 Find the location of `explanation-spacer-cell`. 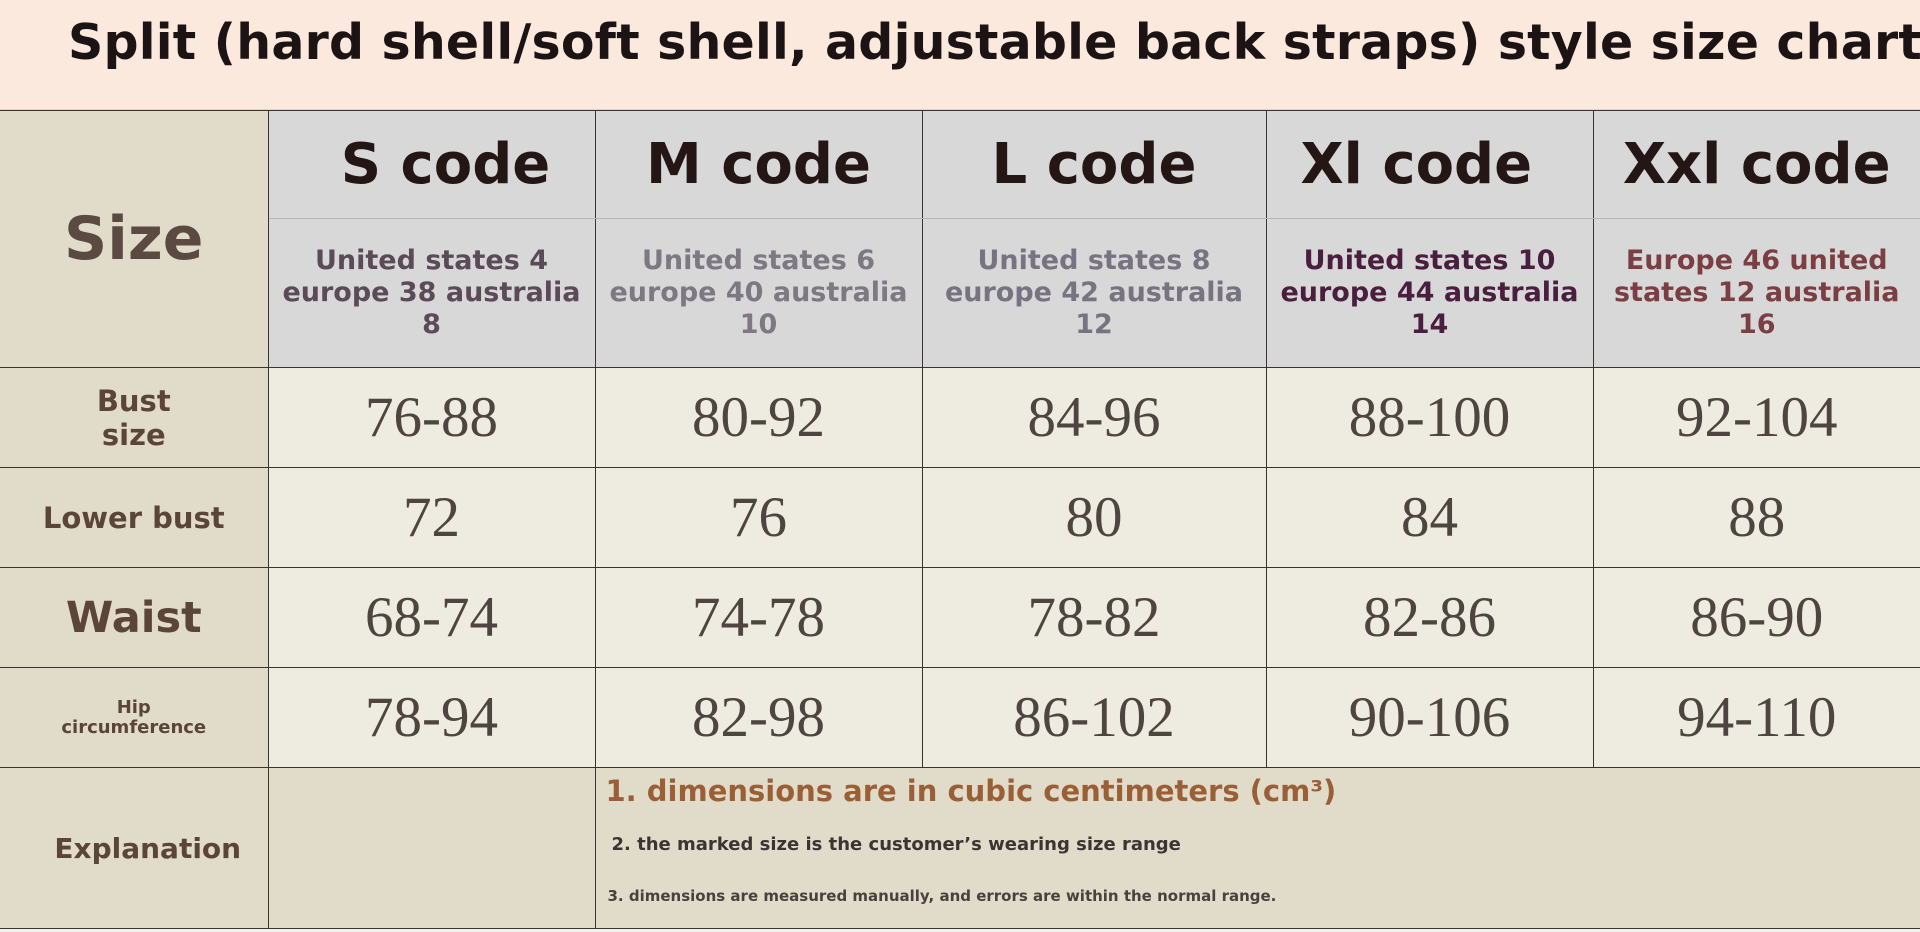

explanation-spacer-cell is located at coordinates (431, 848).